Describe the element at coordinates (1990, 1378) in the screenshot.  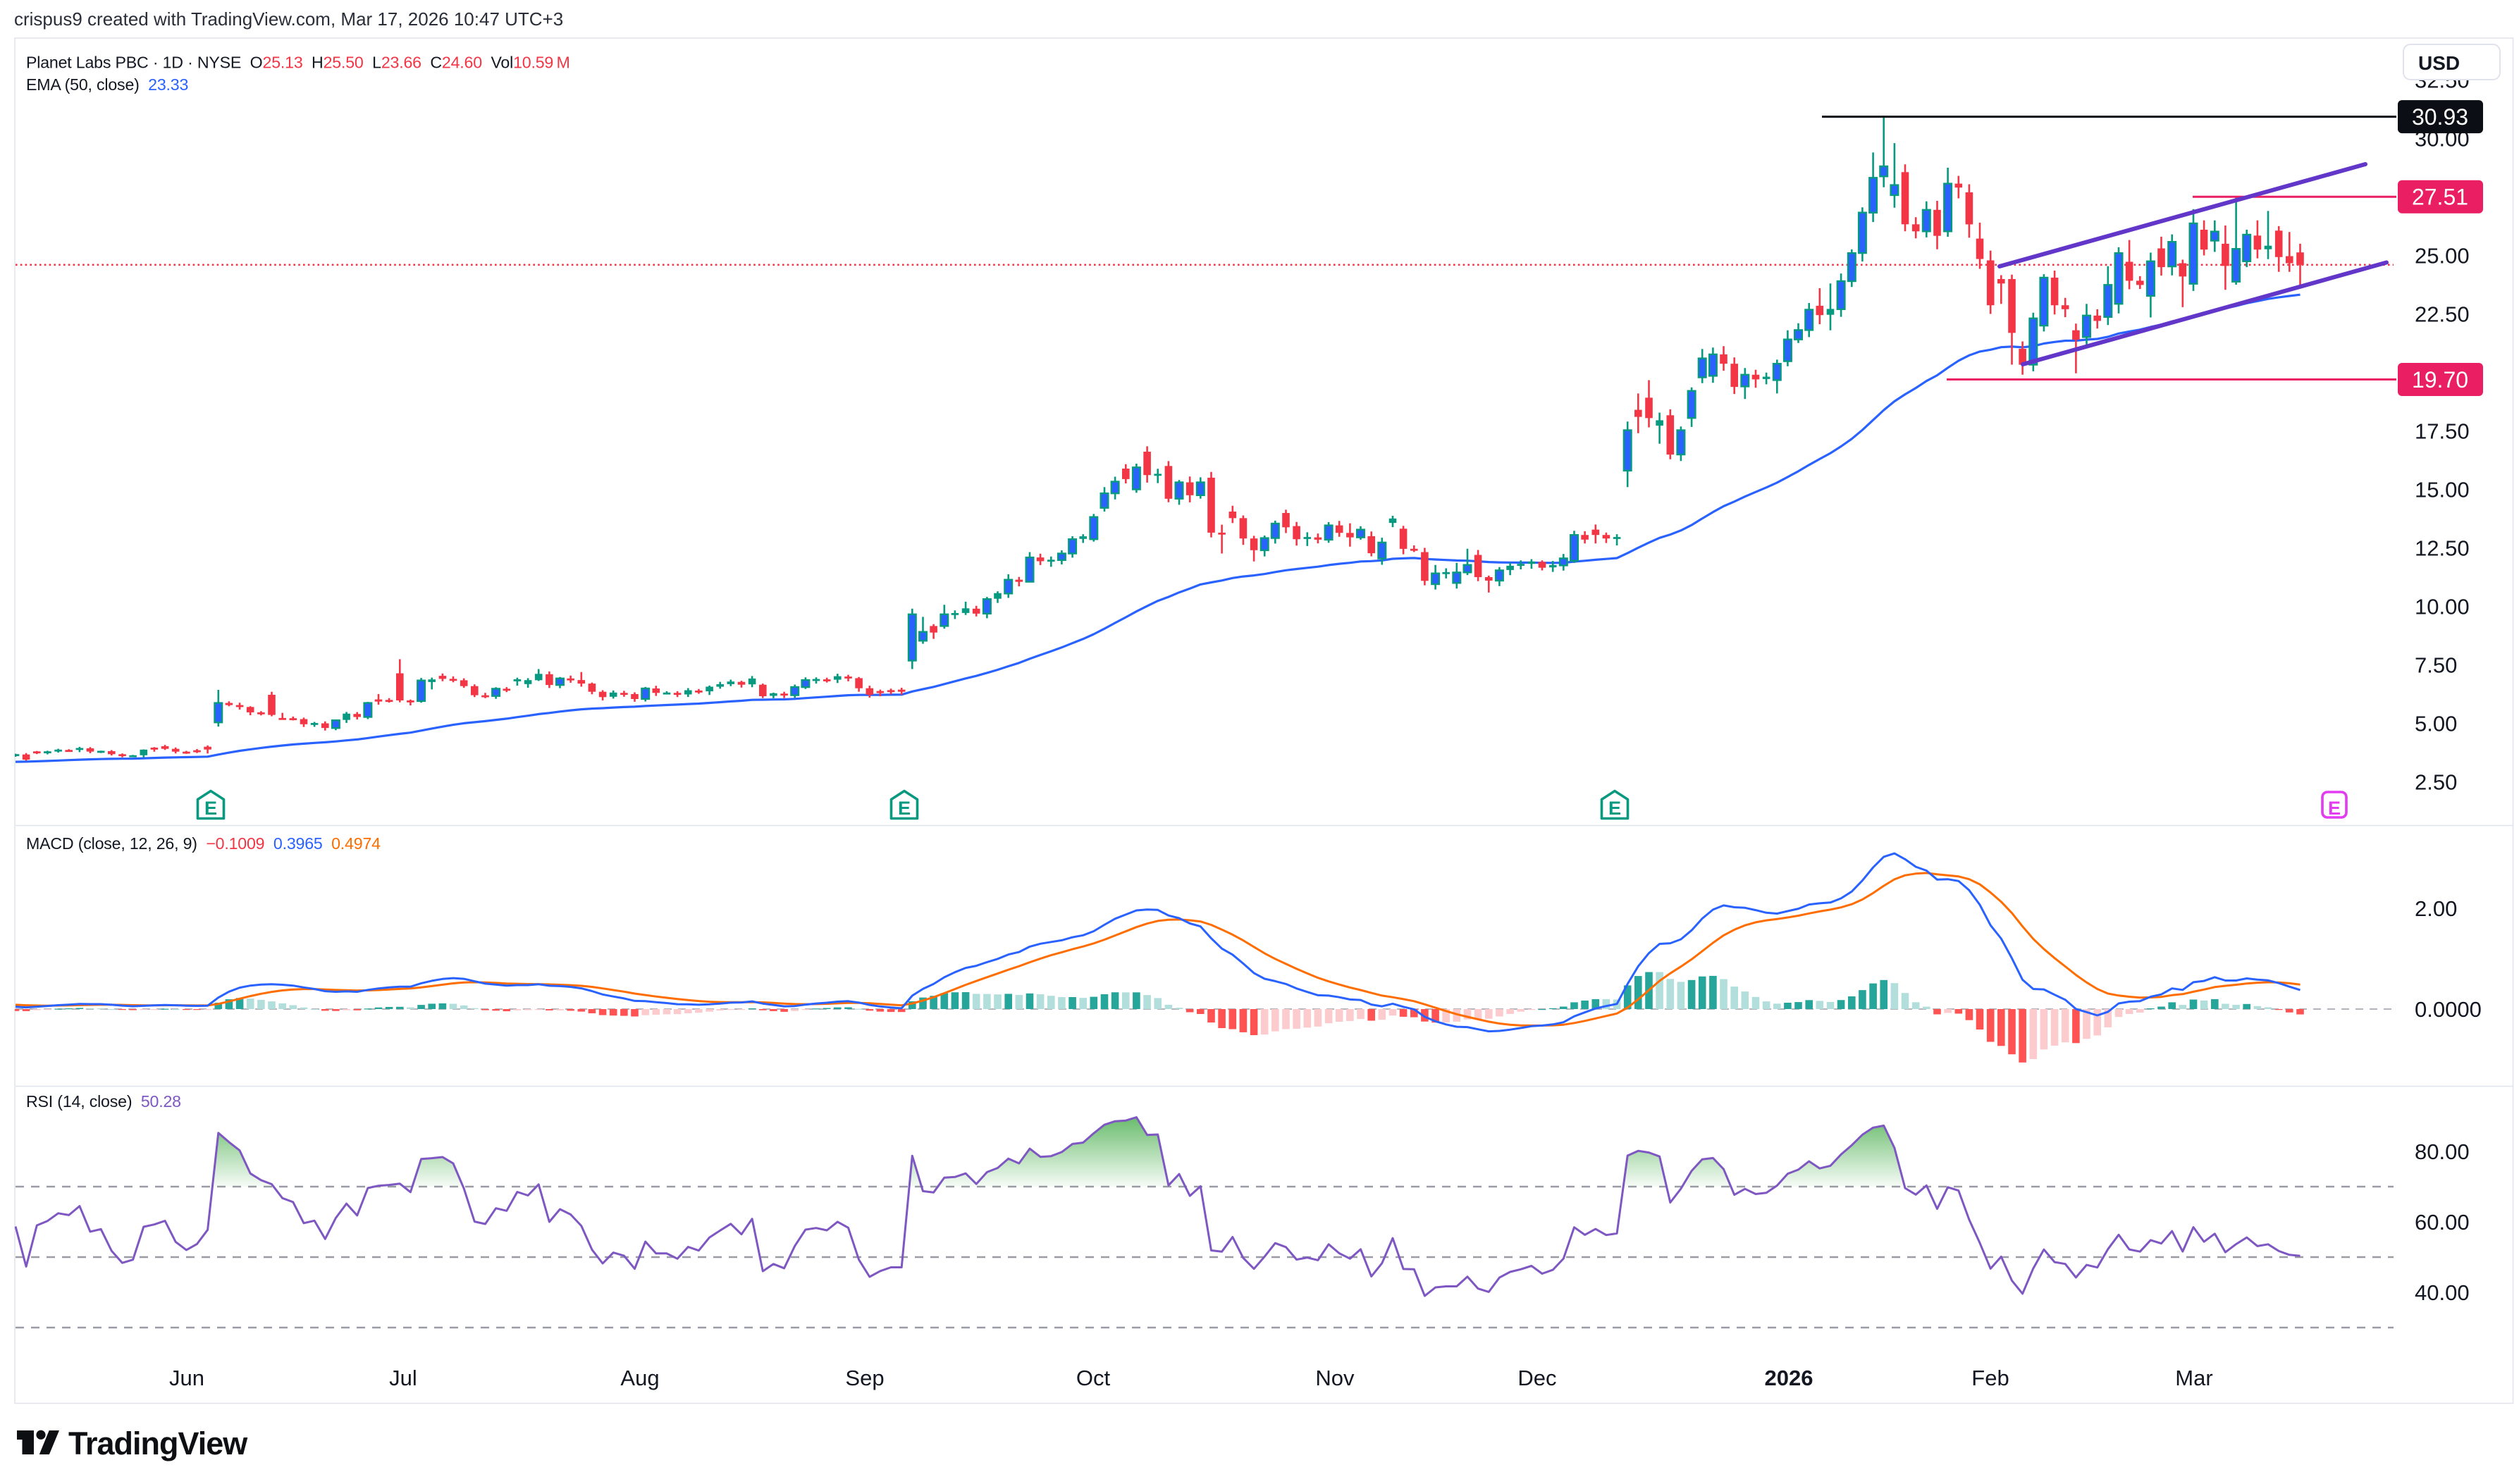
I see `svg-text: Feb` at that location.